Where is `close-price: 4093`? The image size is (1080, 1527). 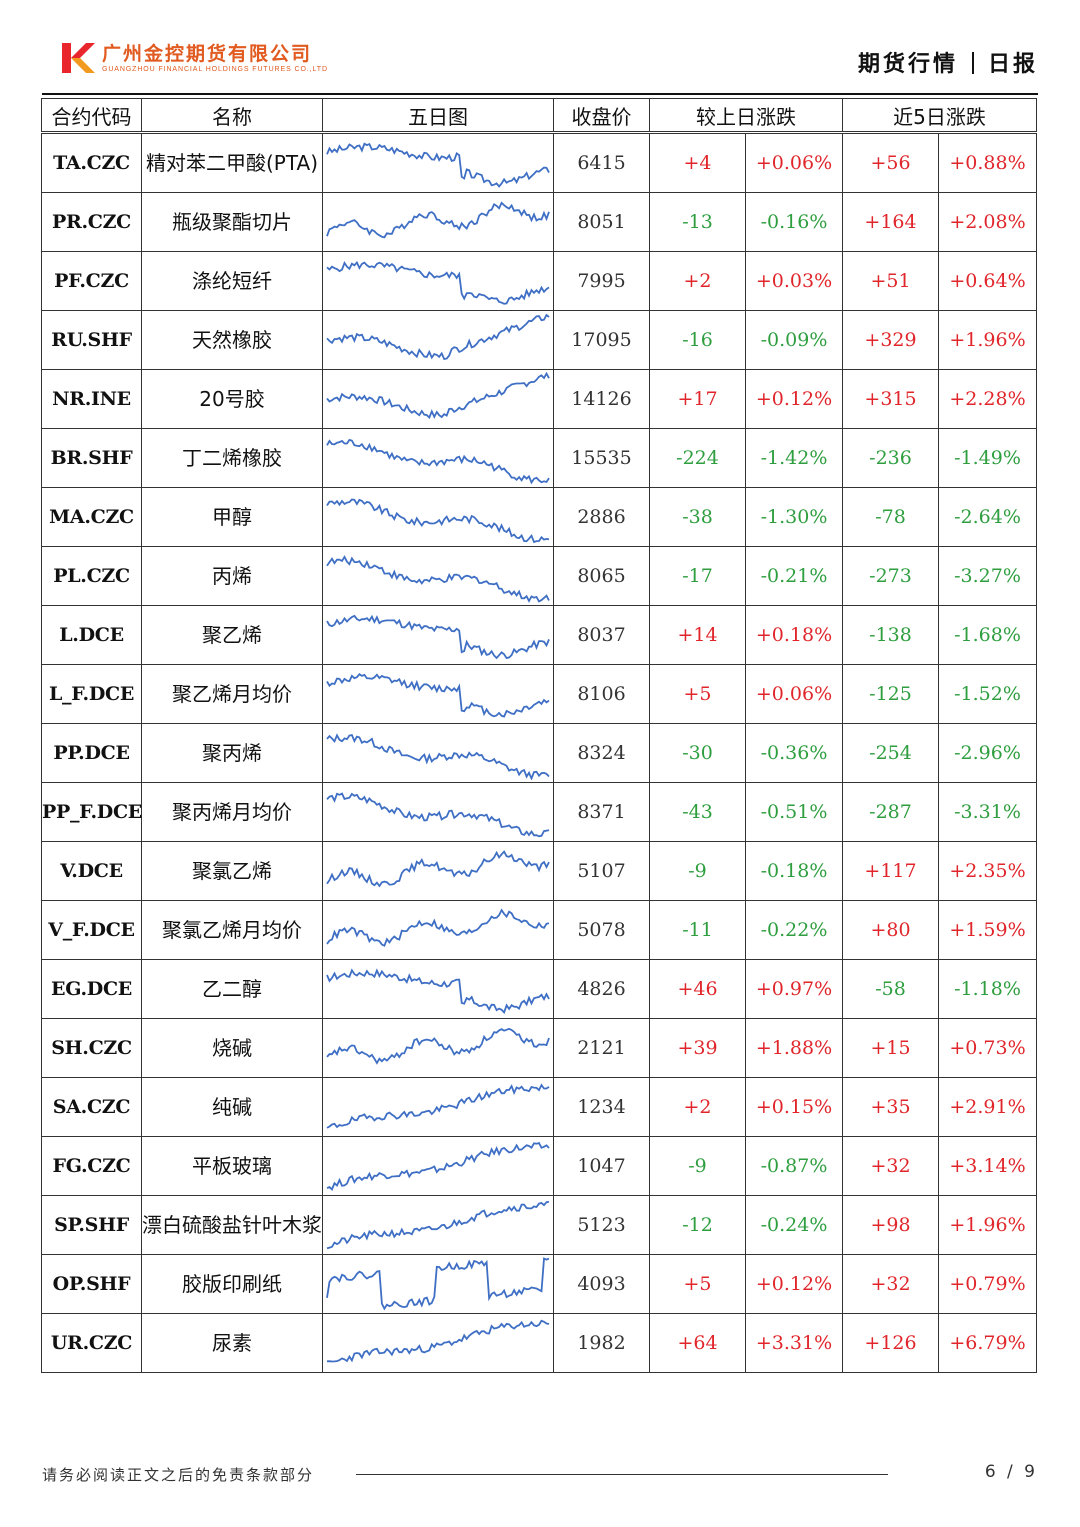 close-price: 4093 is located at coordinates (601, 1284).